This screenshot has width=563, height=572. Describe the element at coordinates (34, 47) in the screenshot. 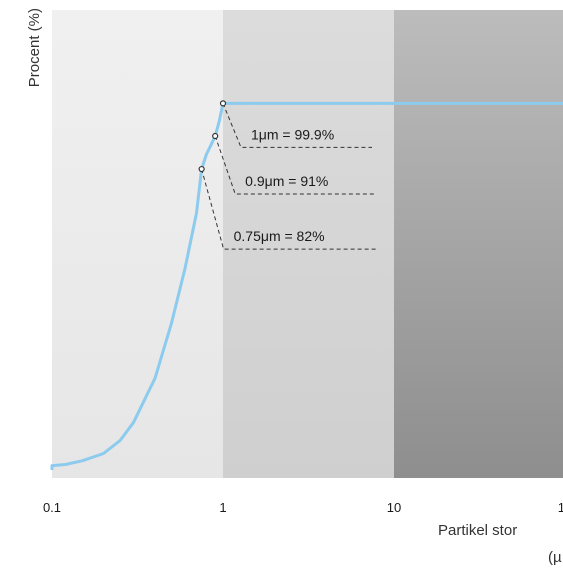

I see `y-axis-title: Procent (%)` at that location.